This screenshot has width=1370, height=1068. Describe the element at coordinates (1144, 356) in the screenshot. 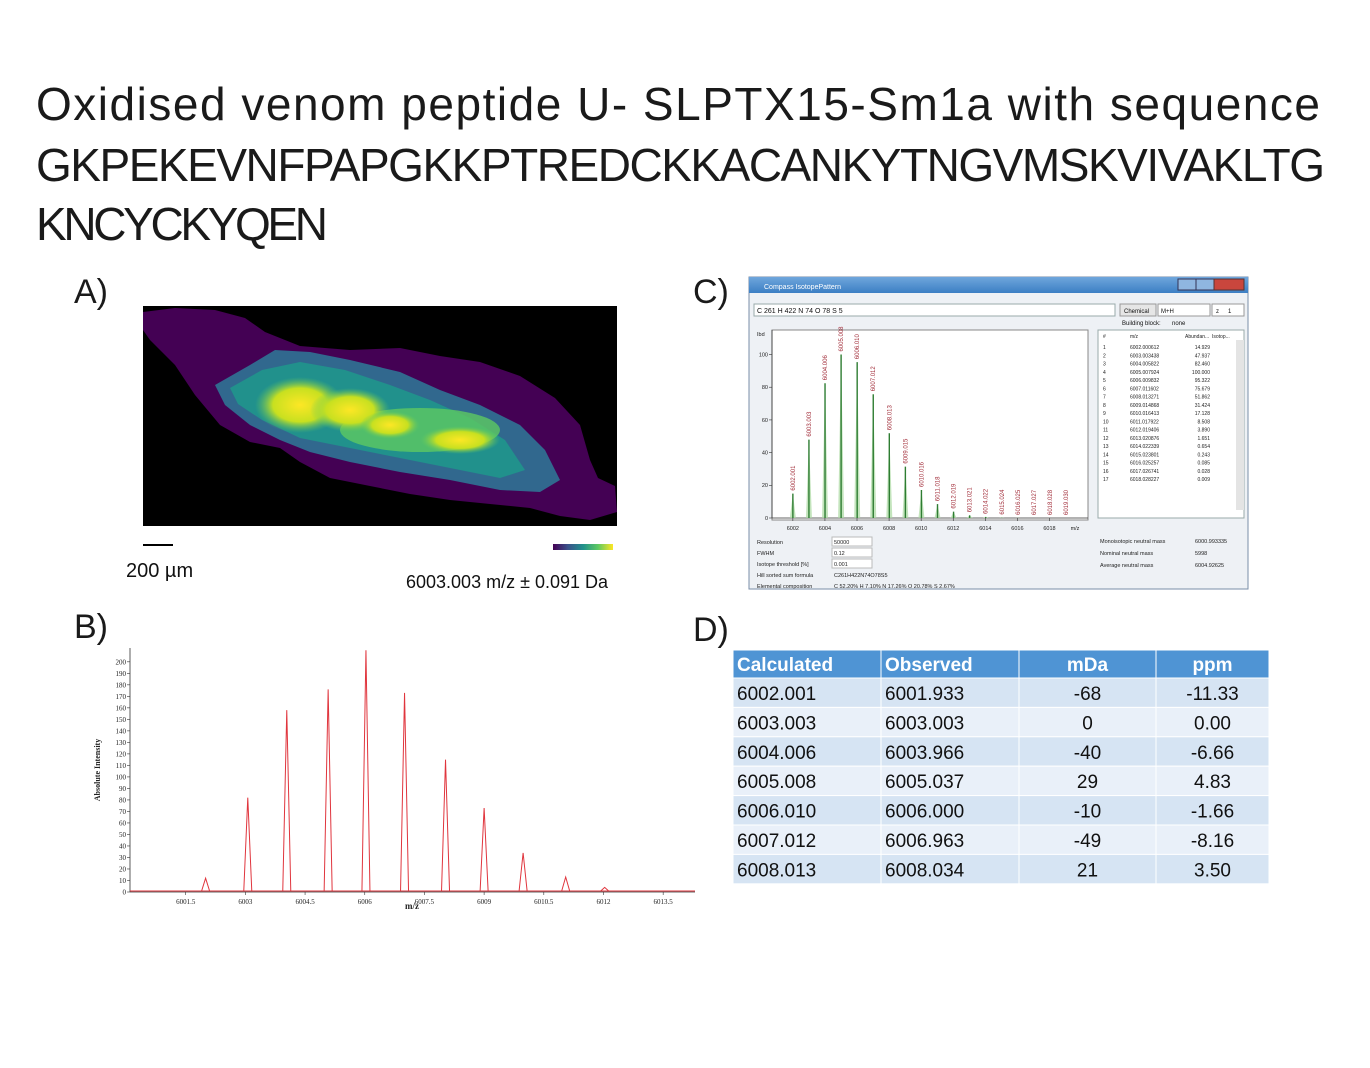

I see `row-mz: 6003.003438` at that location.